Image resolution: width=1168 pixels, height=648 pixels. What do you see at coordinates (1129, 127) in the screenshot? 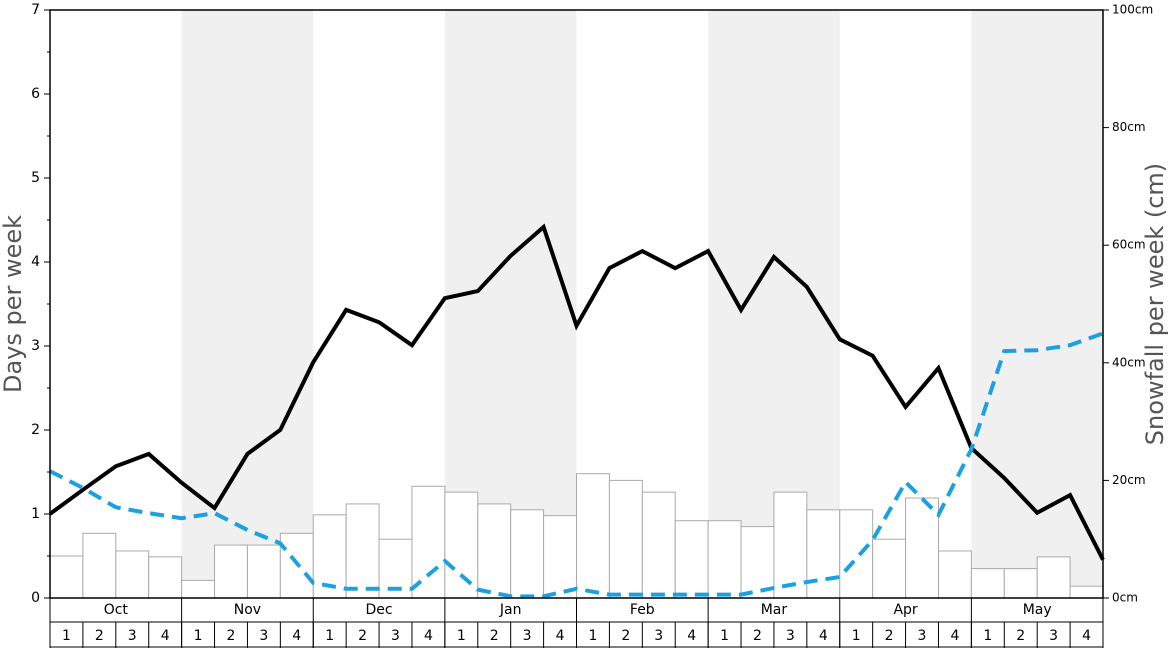
I see `y2-tick-label: 80cm` at bounding box center [1129, 127].